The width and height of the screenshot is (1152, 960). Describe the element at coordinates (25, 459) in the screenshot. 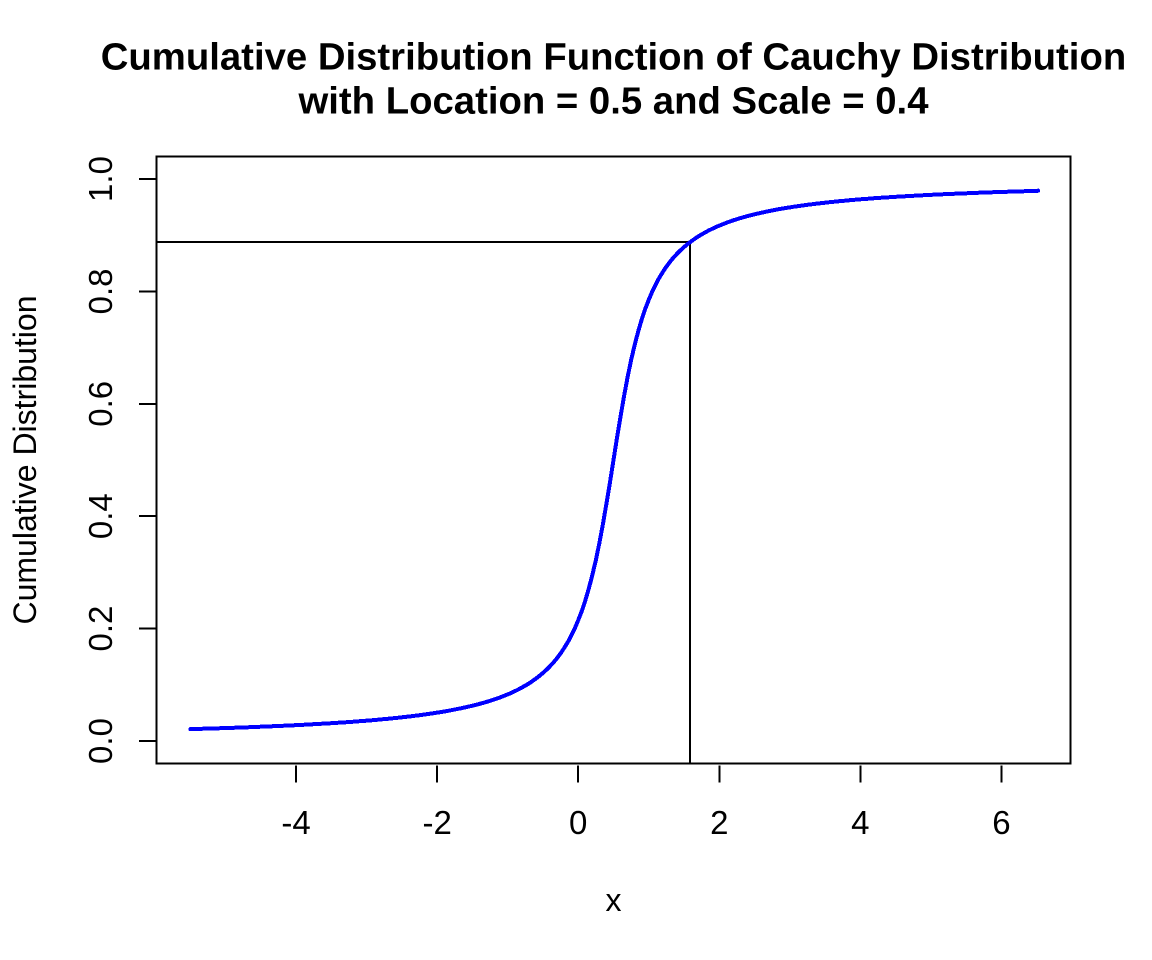

I see `svg-text: Cumulative Distribution` at that location.